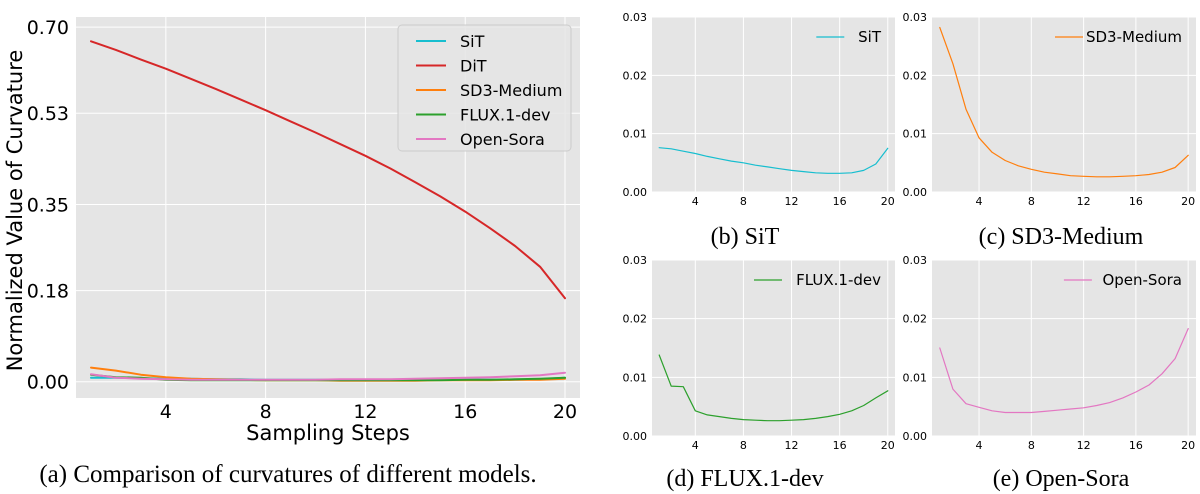 The height and width of the screenshot is (494, 1200). I want to click on y-axis-label: Normalized Value of Curvature, so click(15, 211).